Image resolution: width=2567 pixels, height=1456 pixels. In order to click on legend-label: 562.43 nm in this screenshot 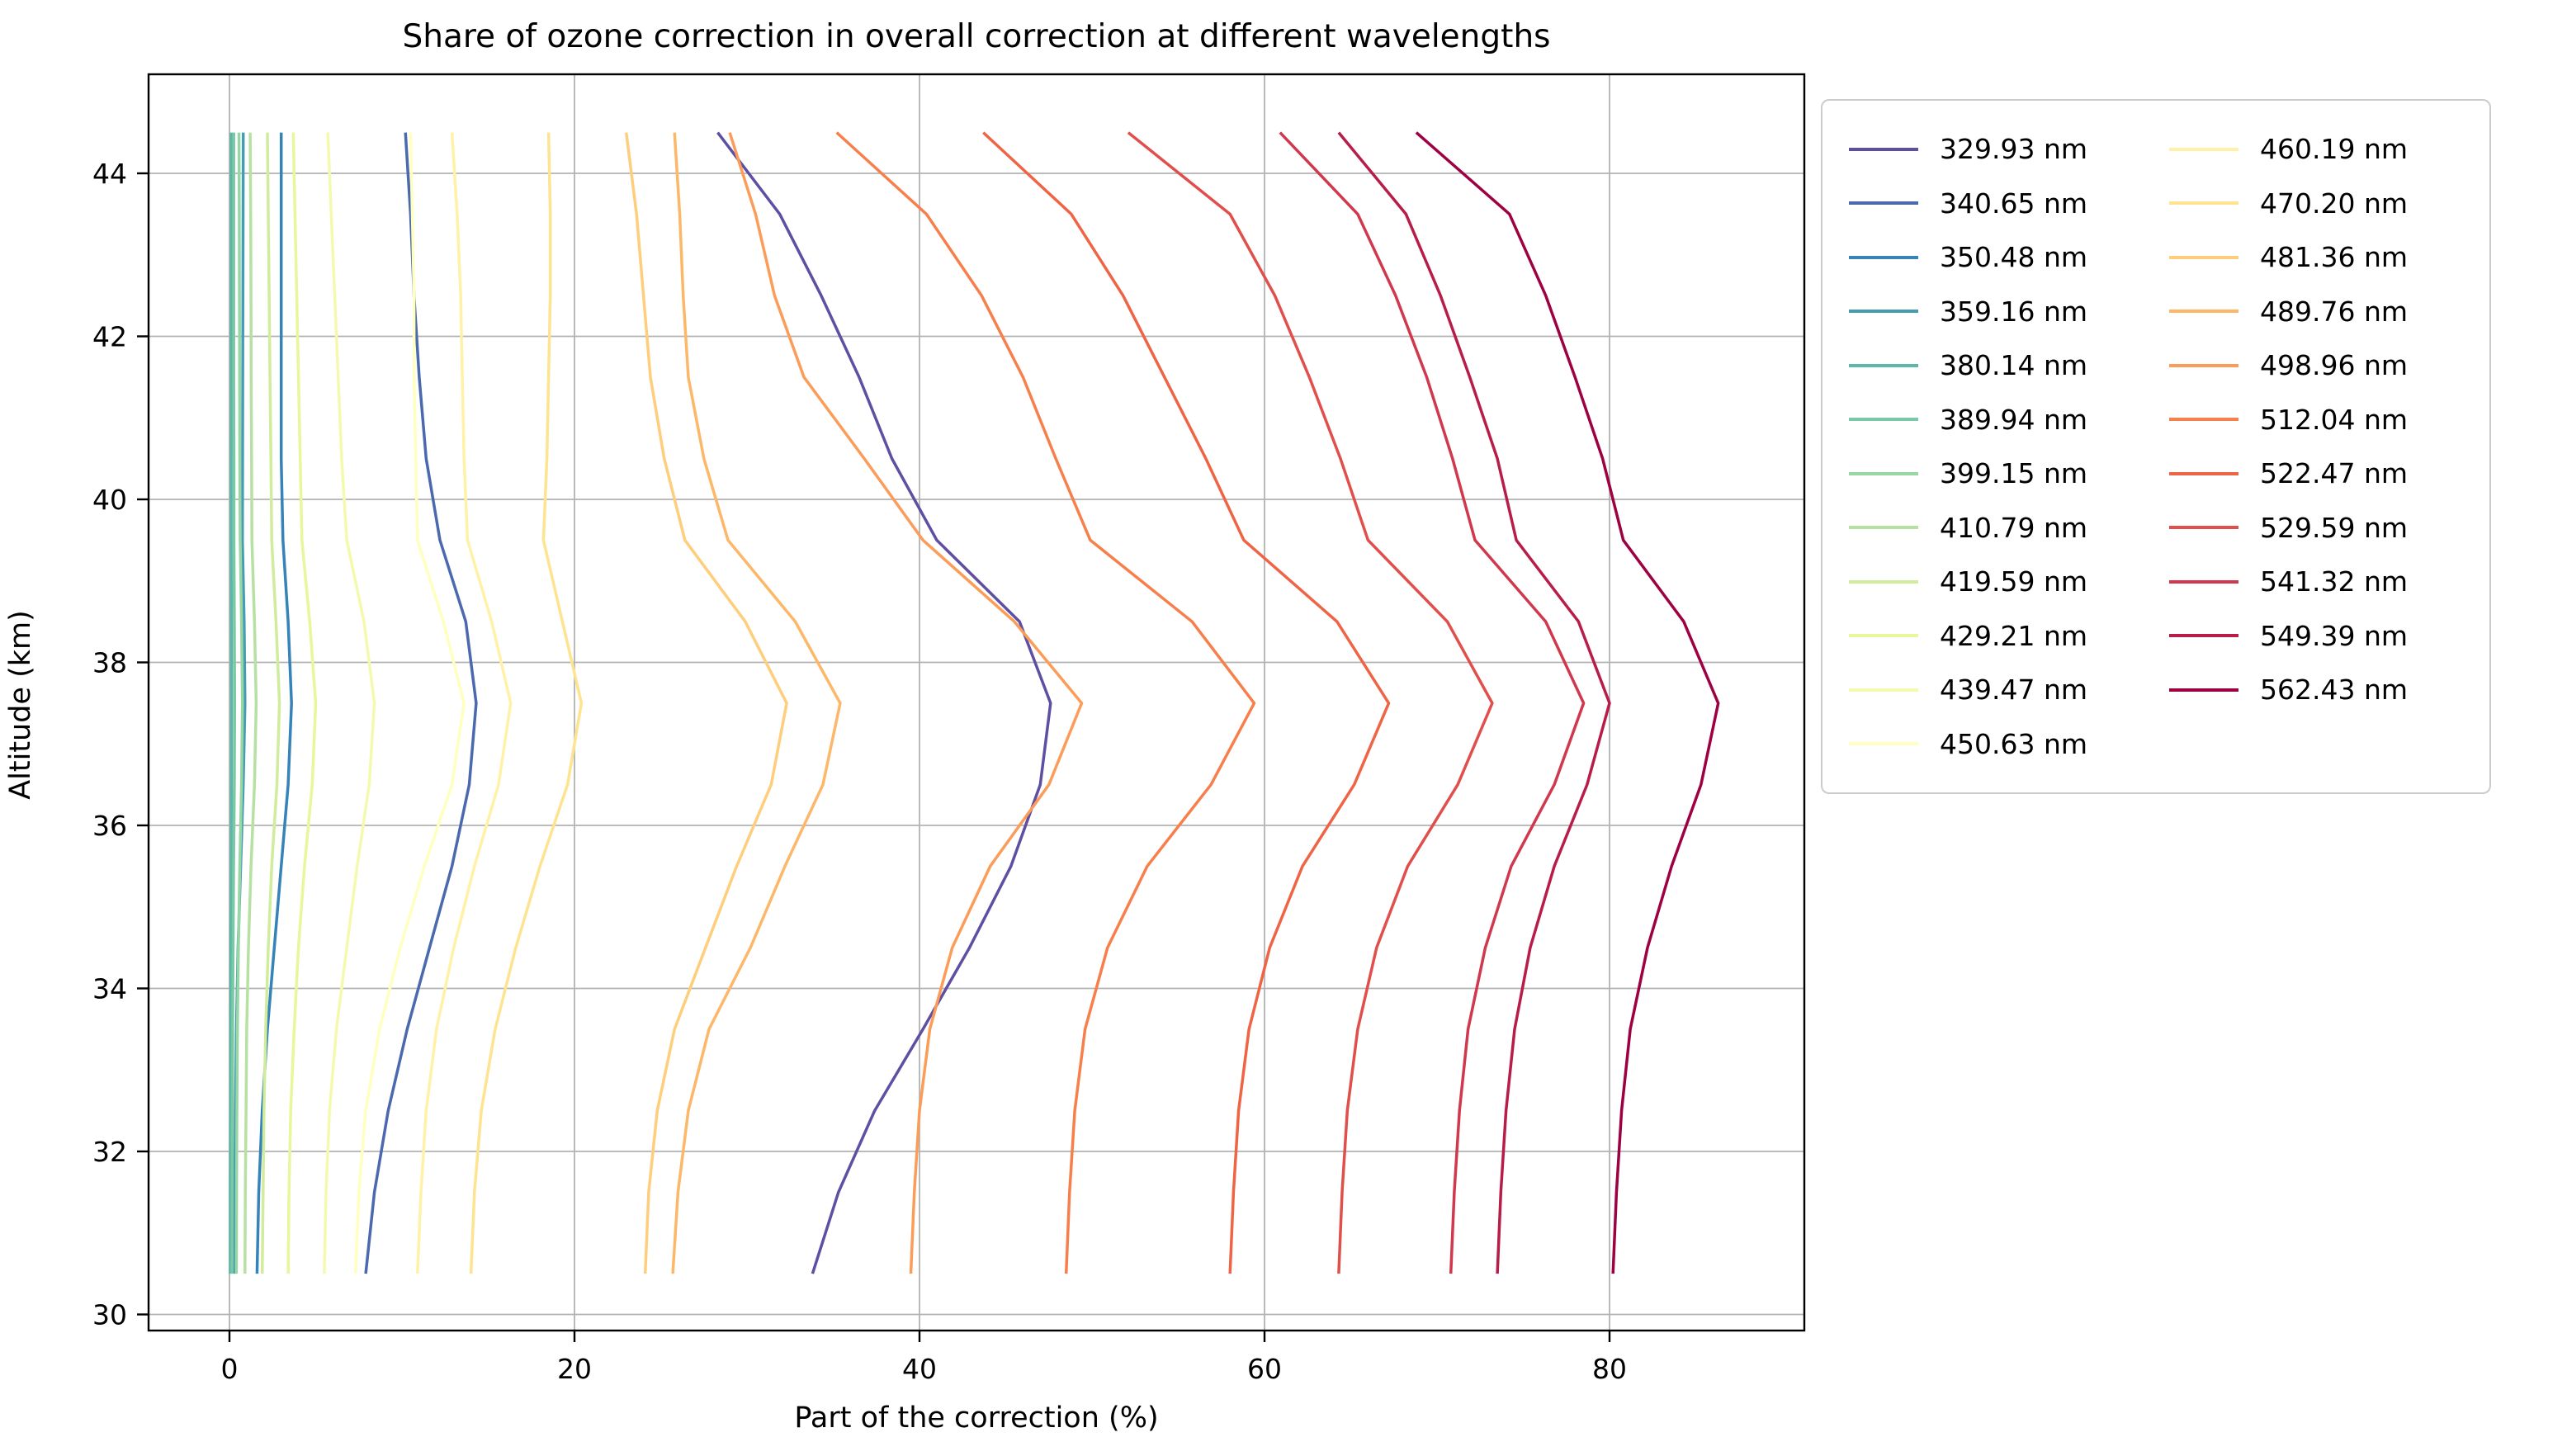, I will do `click(2334, 690)`.